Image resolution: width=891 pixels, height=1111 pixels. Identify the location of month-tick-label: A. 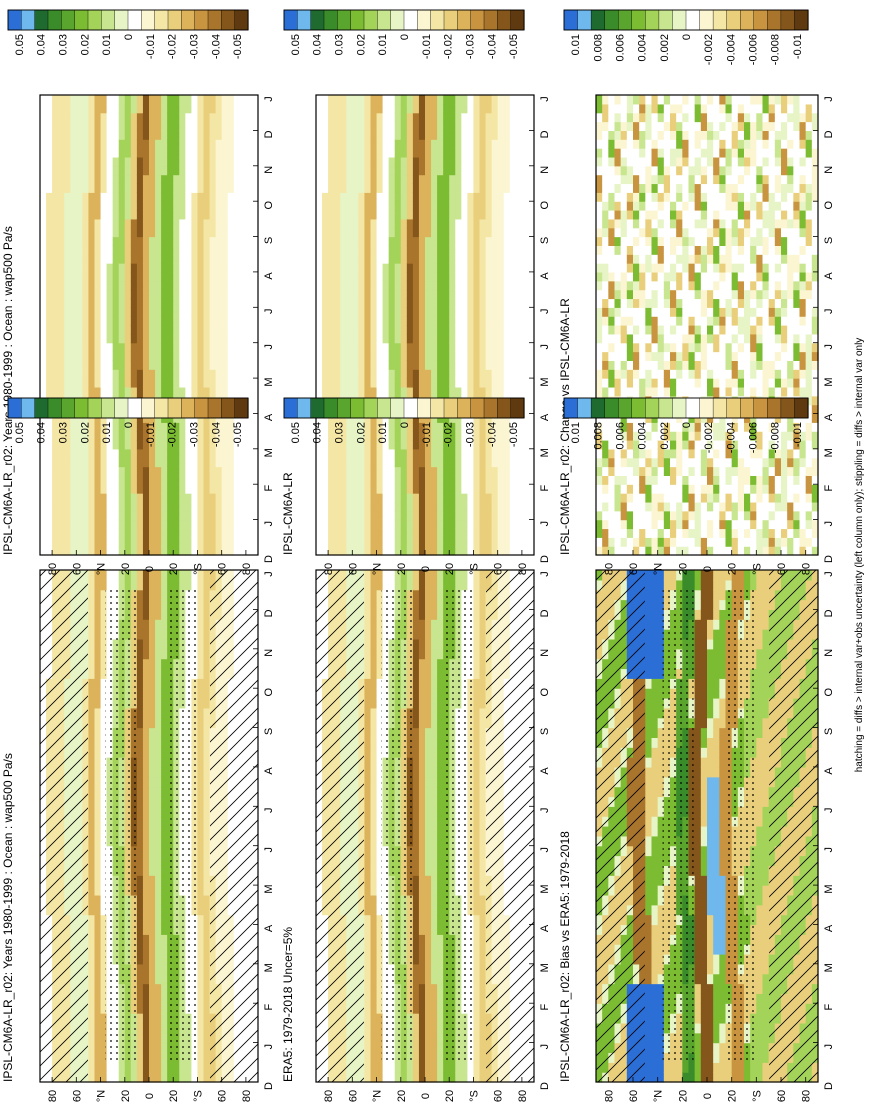
(829, 276).